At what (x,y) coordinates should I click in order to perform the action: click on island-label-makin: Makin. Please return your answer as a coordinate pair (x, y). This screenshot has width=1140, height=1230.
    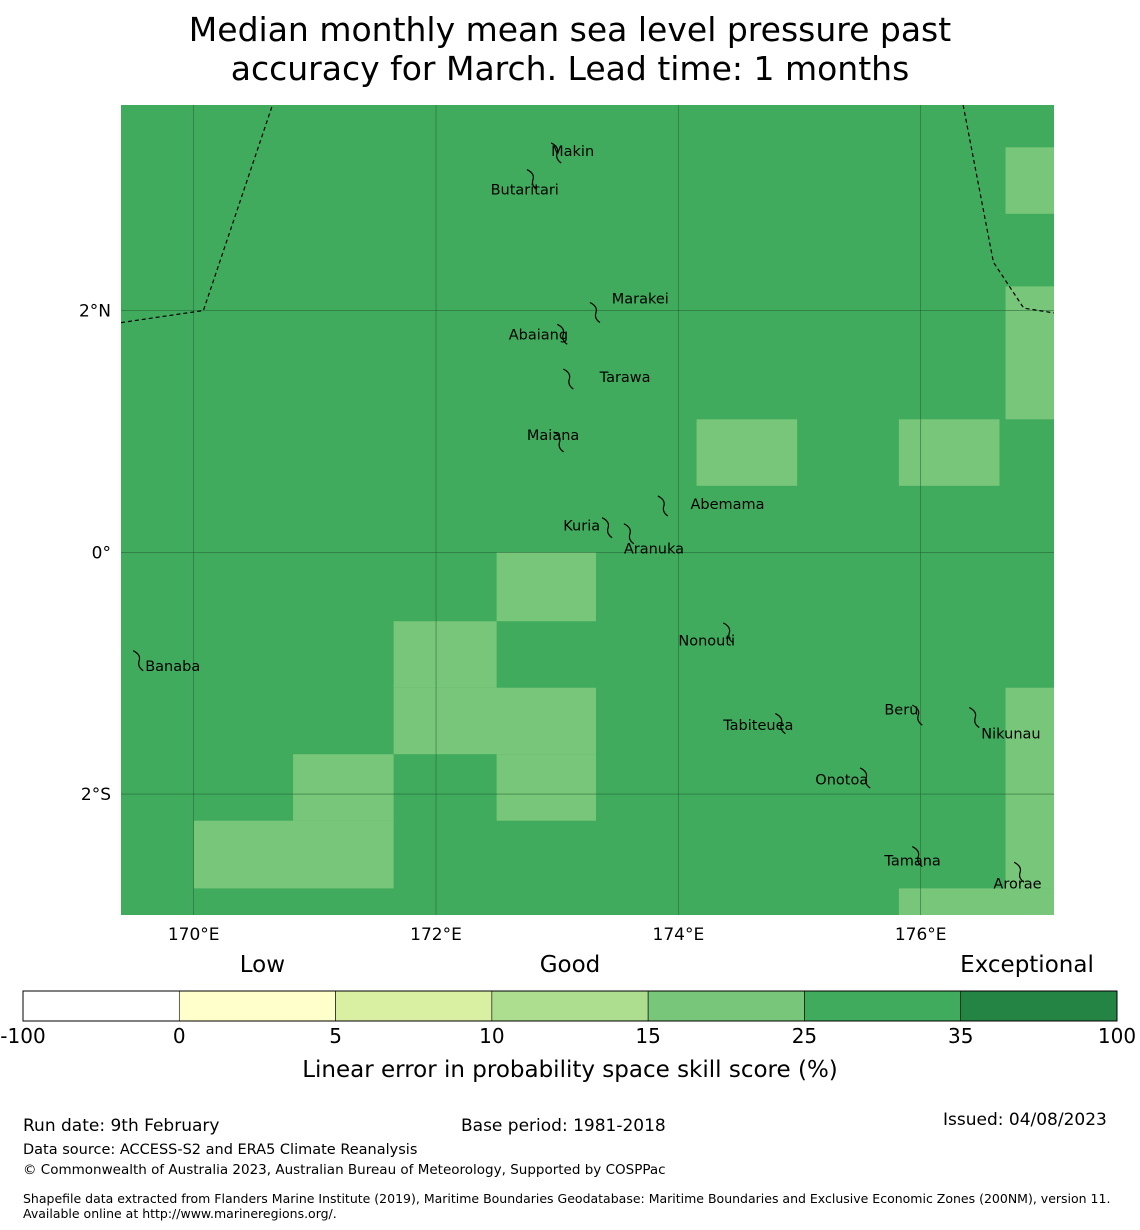
    Looking at the image, I should click on (572, 152).